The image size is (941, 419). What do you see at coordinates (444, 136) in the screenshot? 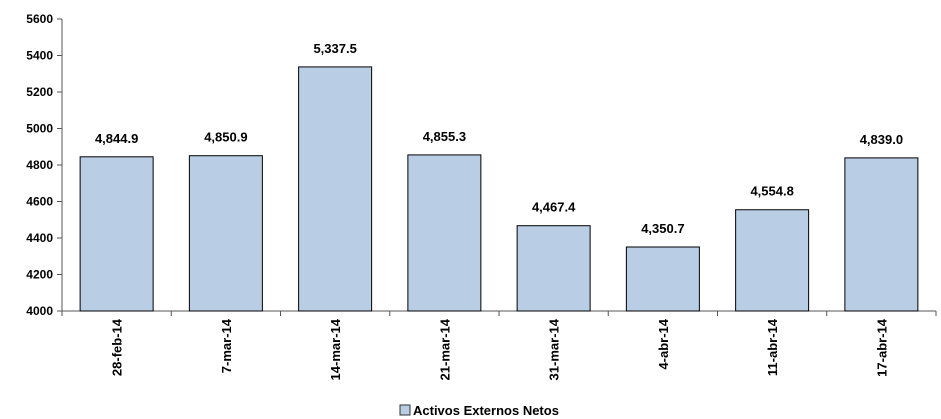
I see `data-label-21-mar-14: 4,855.3` at bounding box center [444, 136].